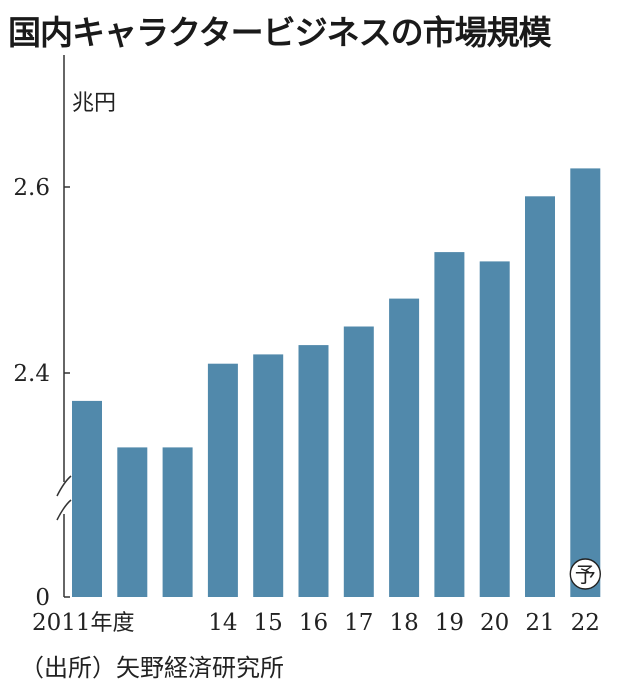 The image size is (638, 693). I want to click on category-label: 21, so click(539, 623).